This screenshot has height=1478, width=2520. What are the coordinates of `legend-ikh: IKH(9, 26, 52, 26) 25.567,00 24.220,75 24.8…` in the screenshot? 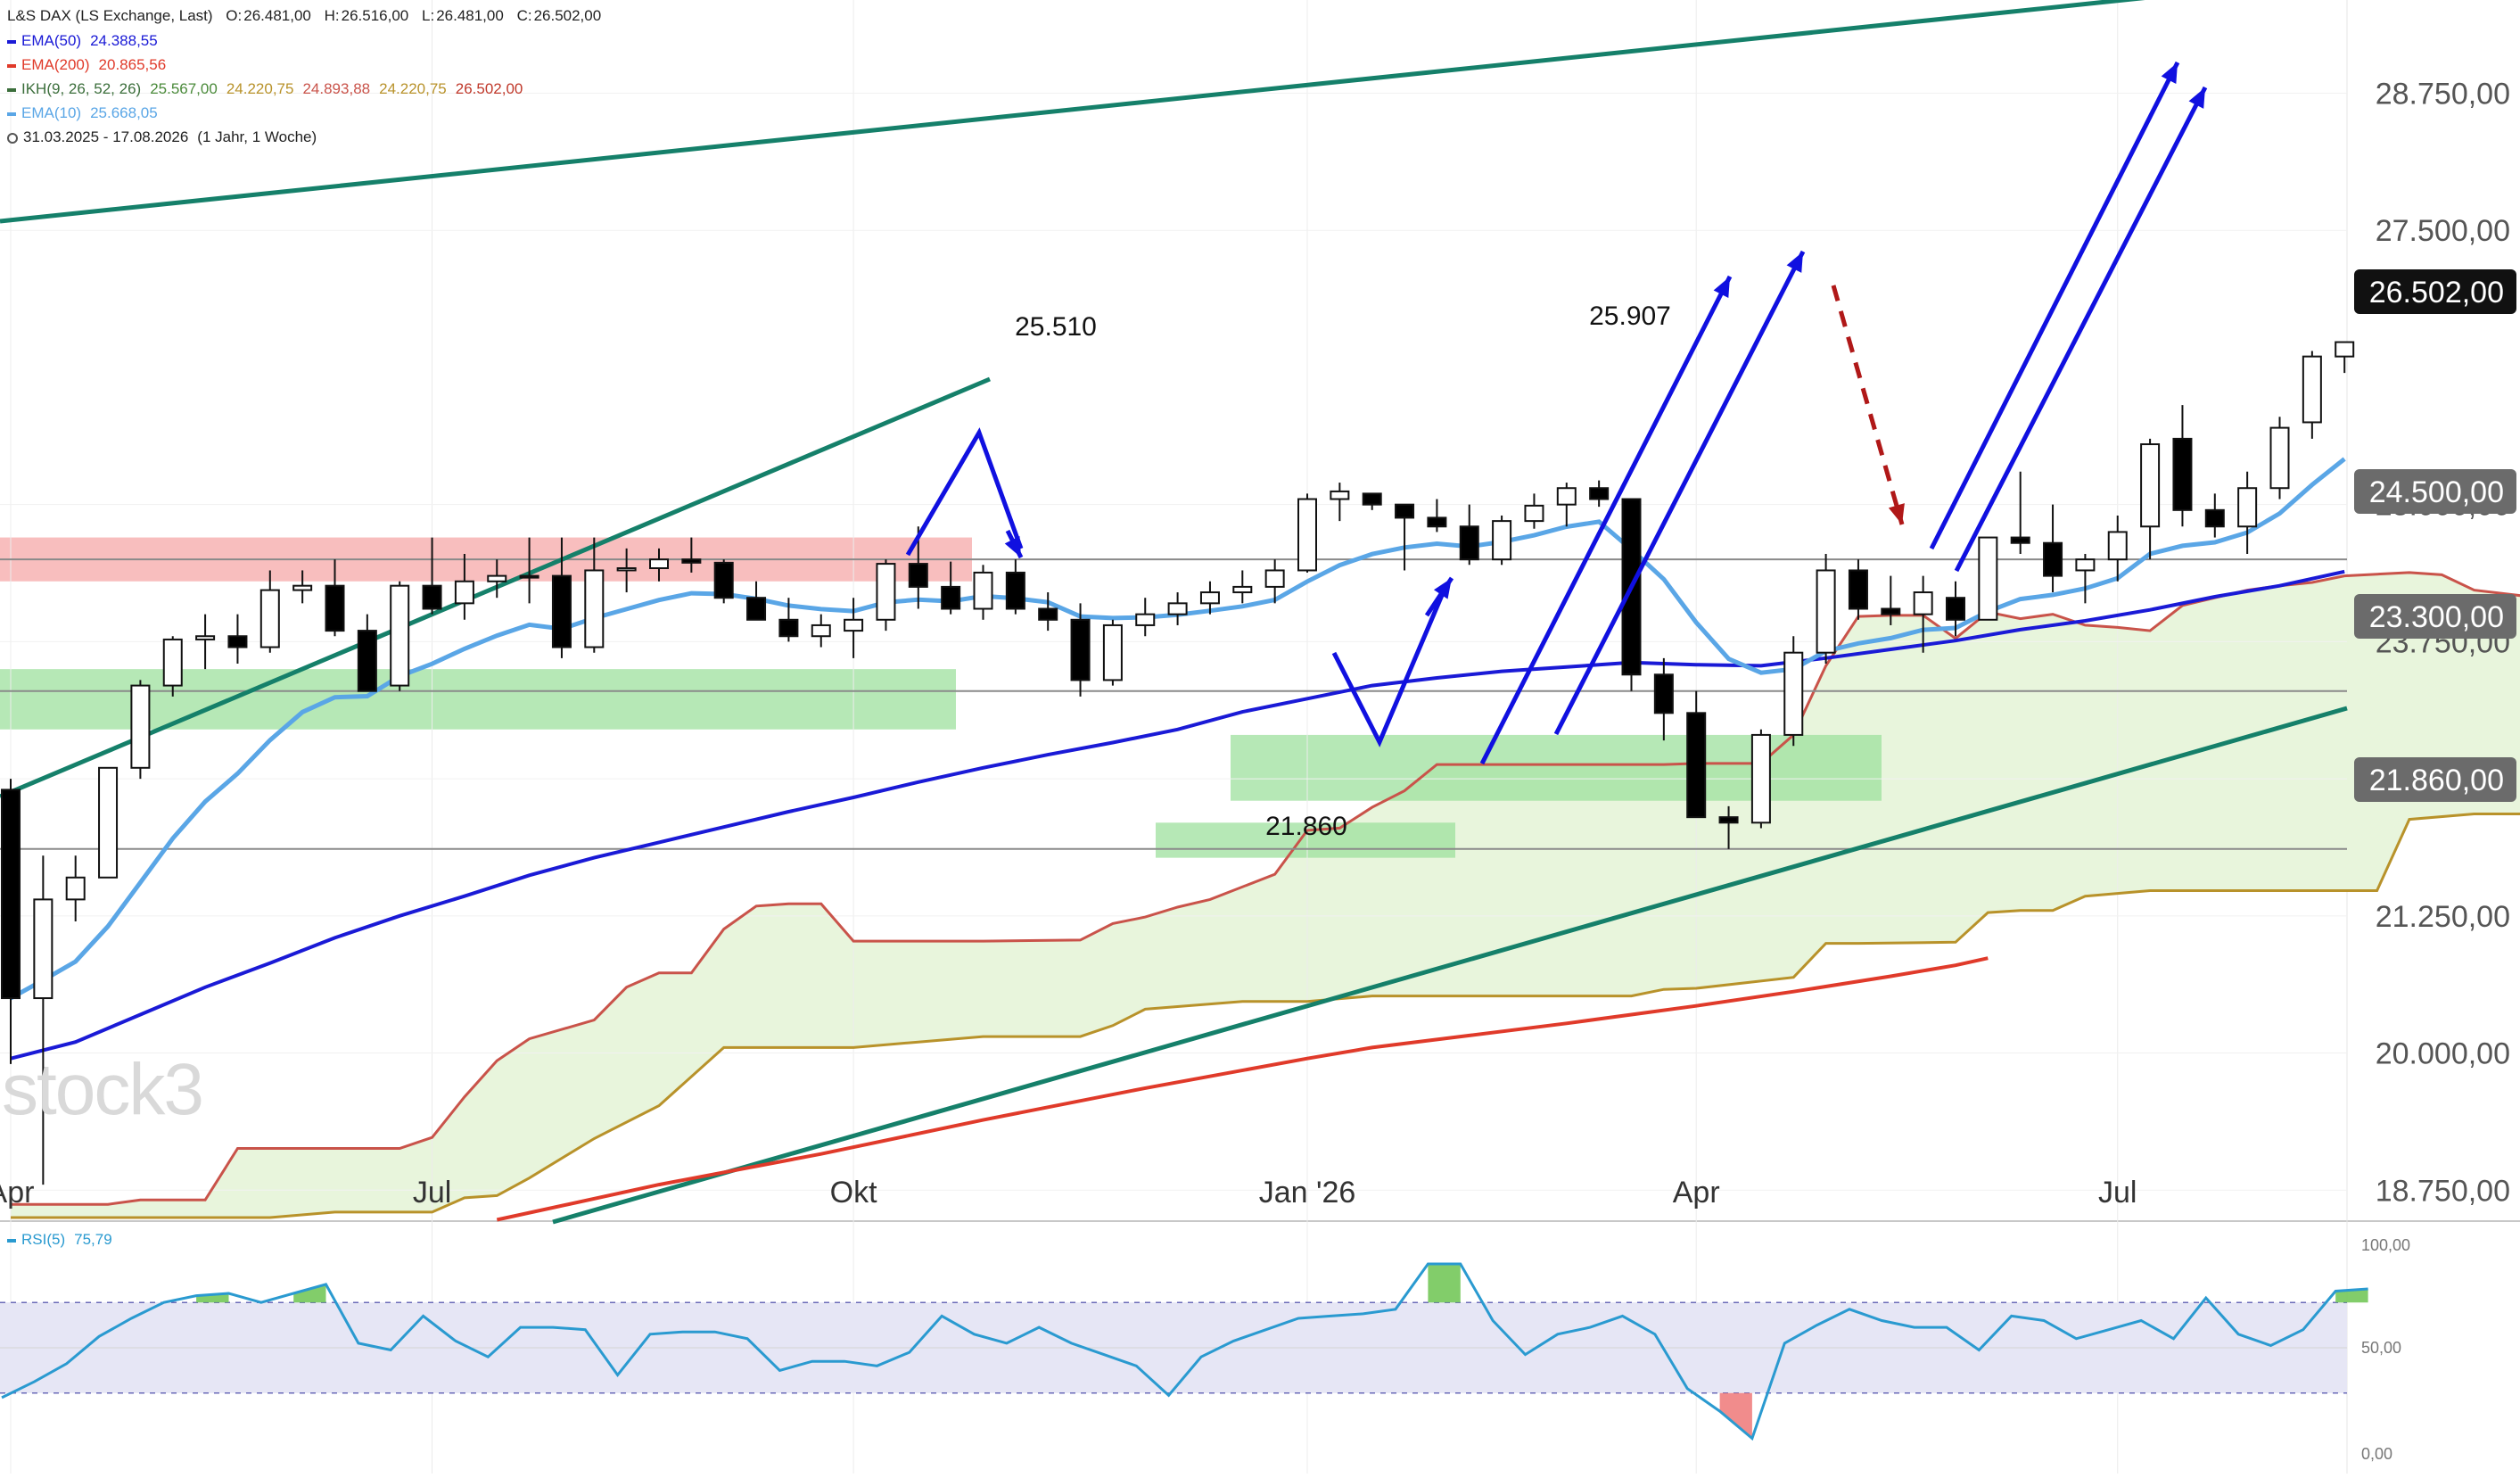 It's located at (269, 89).